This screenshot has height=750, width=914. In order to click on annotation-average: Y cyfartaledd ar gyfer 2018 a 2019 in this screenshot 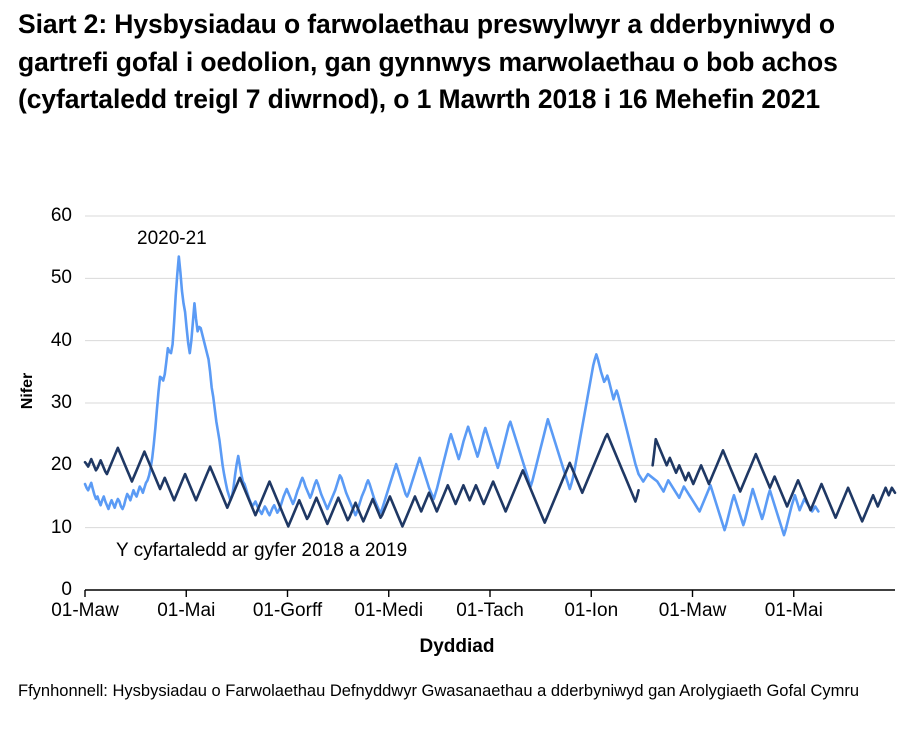, I will do `click(262, 550)`.